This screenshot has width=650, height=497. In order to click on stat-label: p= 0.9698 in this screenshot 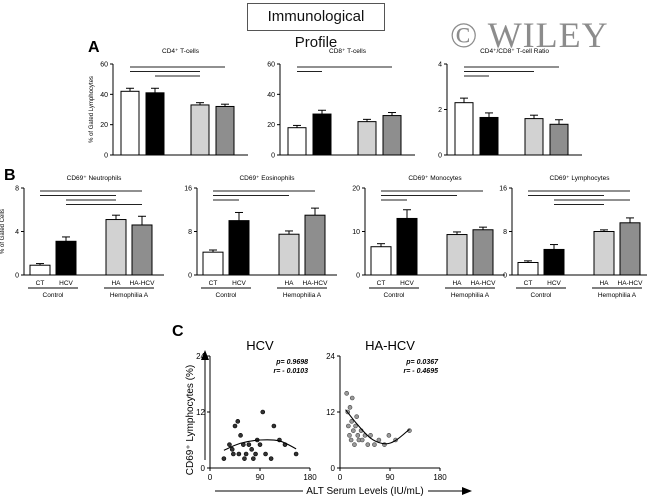, I will do `click(291, 362)`.